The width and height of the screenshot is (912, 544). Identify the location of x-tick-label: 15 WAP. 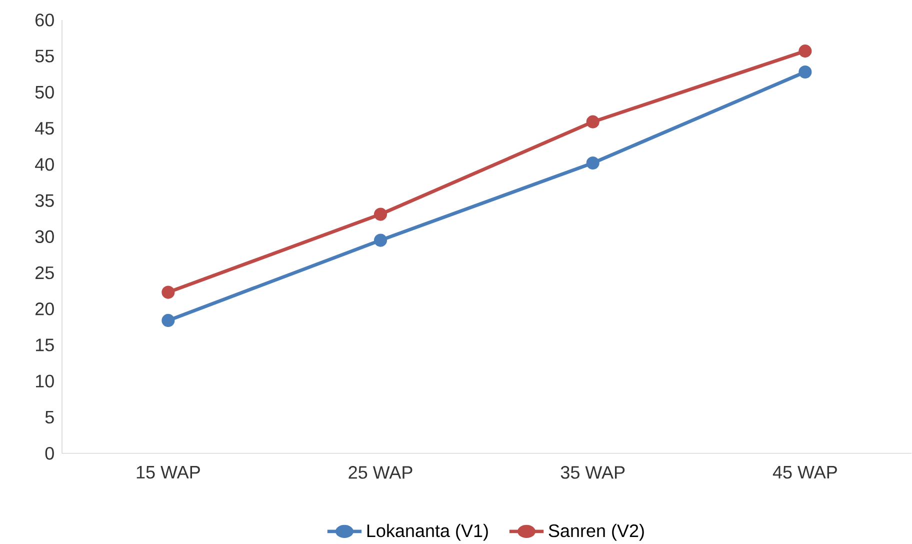
(168, 472).